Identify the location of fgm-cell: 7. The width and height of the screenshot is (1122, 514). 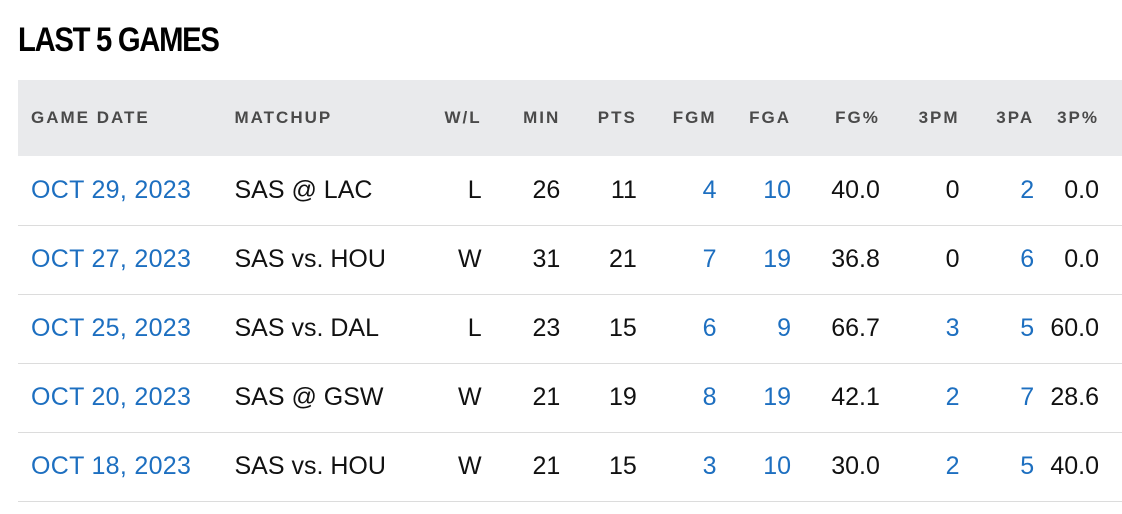
(677, 259).